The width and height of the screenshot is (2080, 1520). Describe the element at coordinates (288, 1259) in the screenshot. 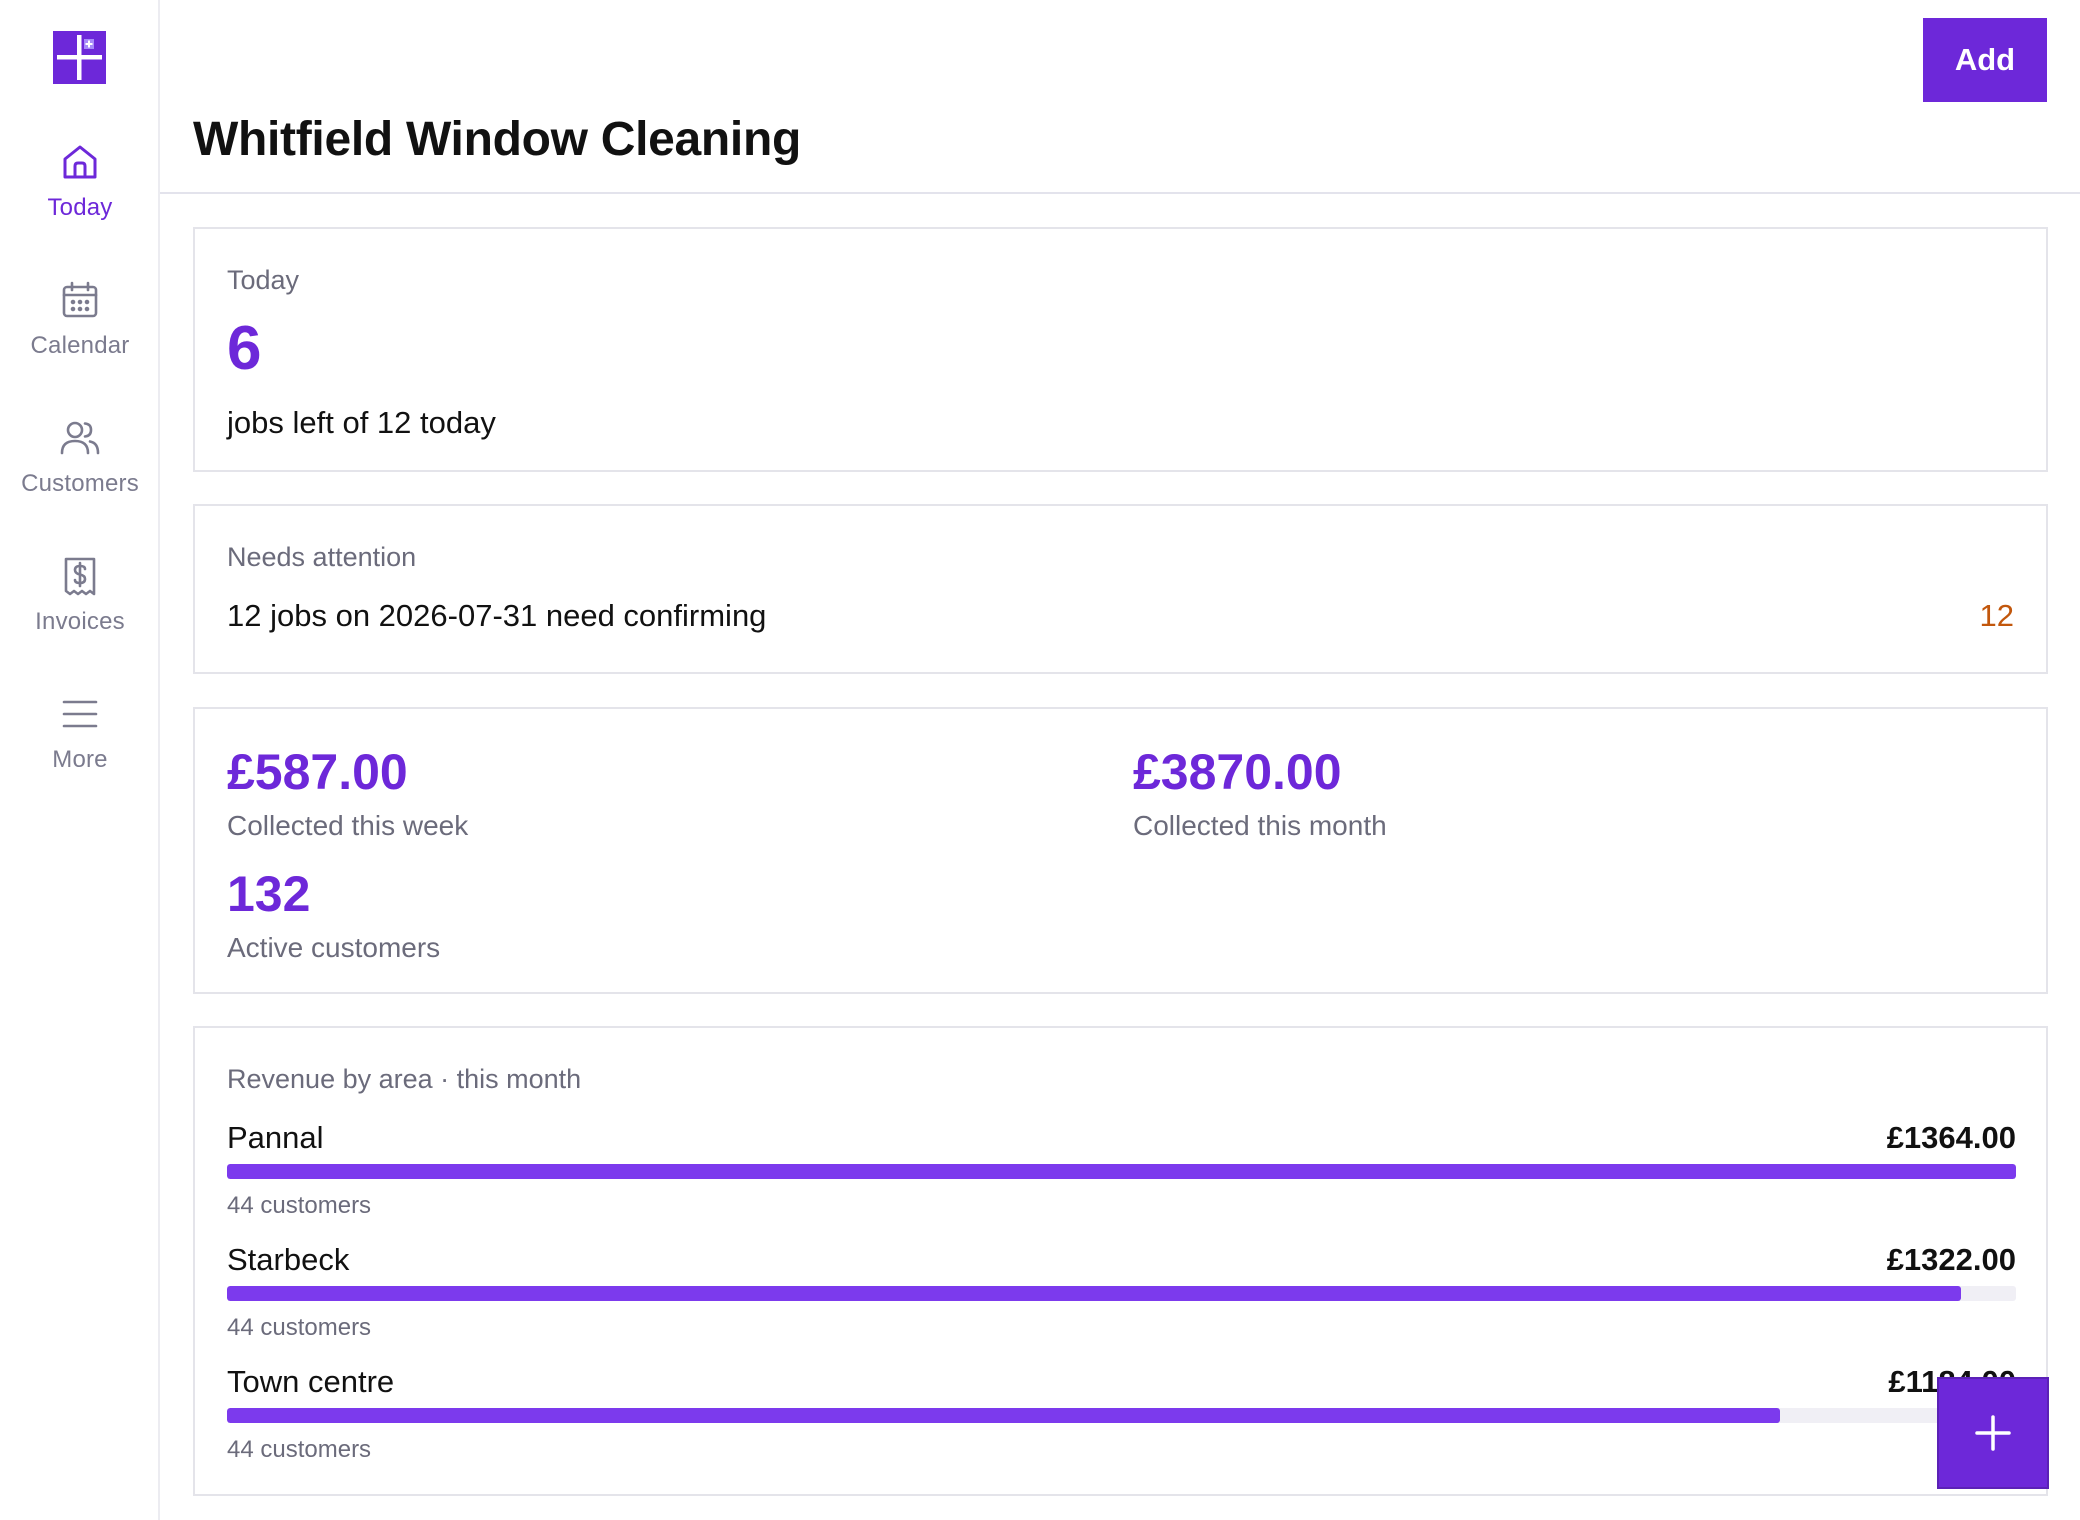

I see `area-name: Starbeck` at that location.